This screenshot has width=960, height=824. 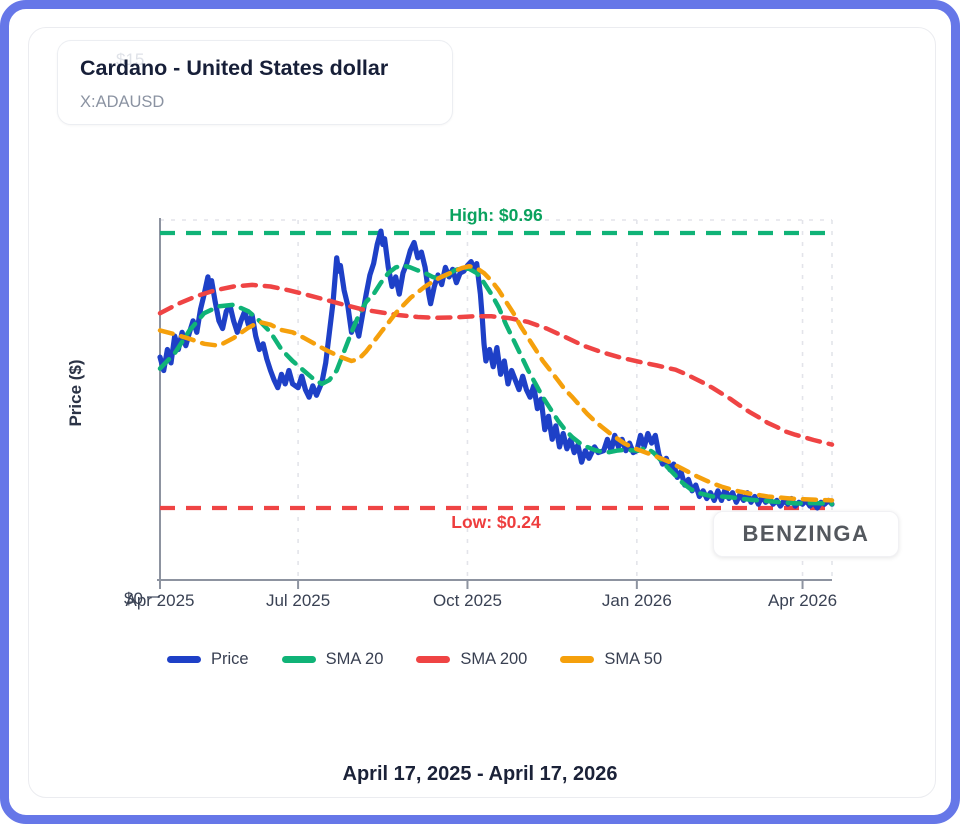 I want to click on legend-label: SMA 200, so click(x=494, y=659).